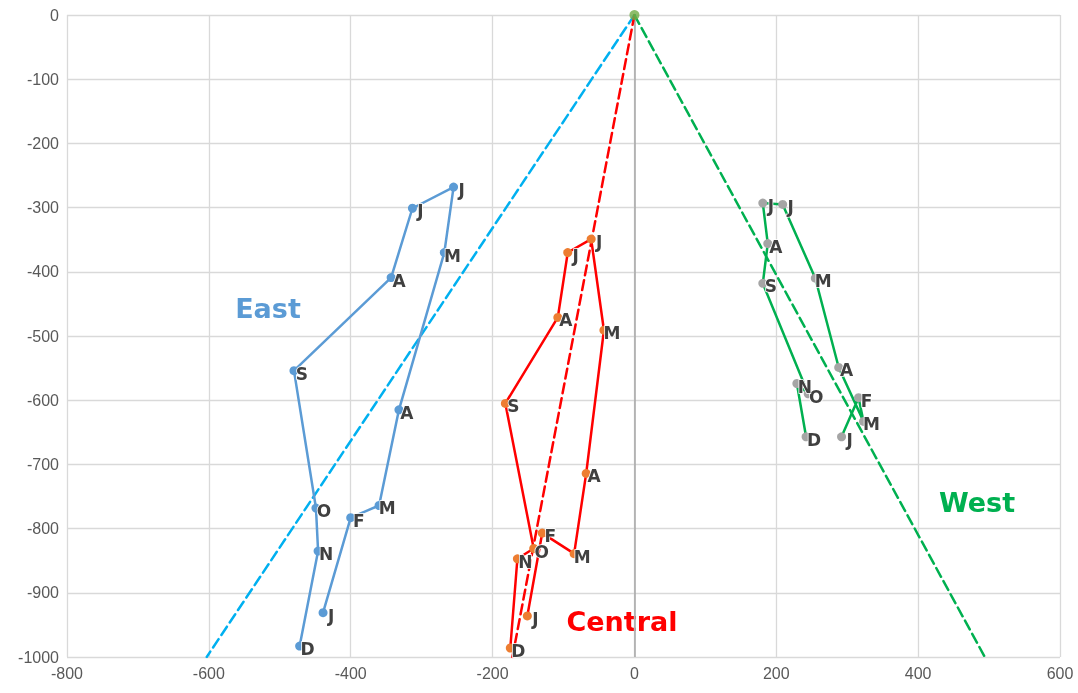 This screenshot has height=693, width=1078. I want to click on x-tick-label: 400, so click(918, 673).